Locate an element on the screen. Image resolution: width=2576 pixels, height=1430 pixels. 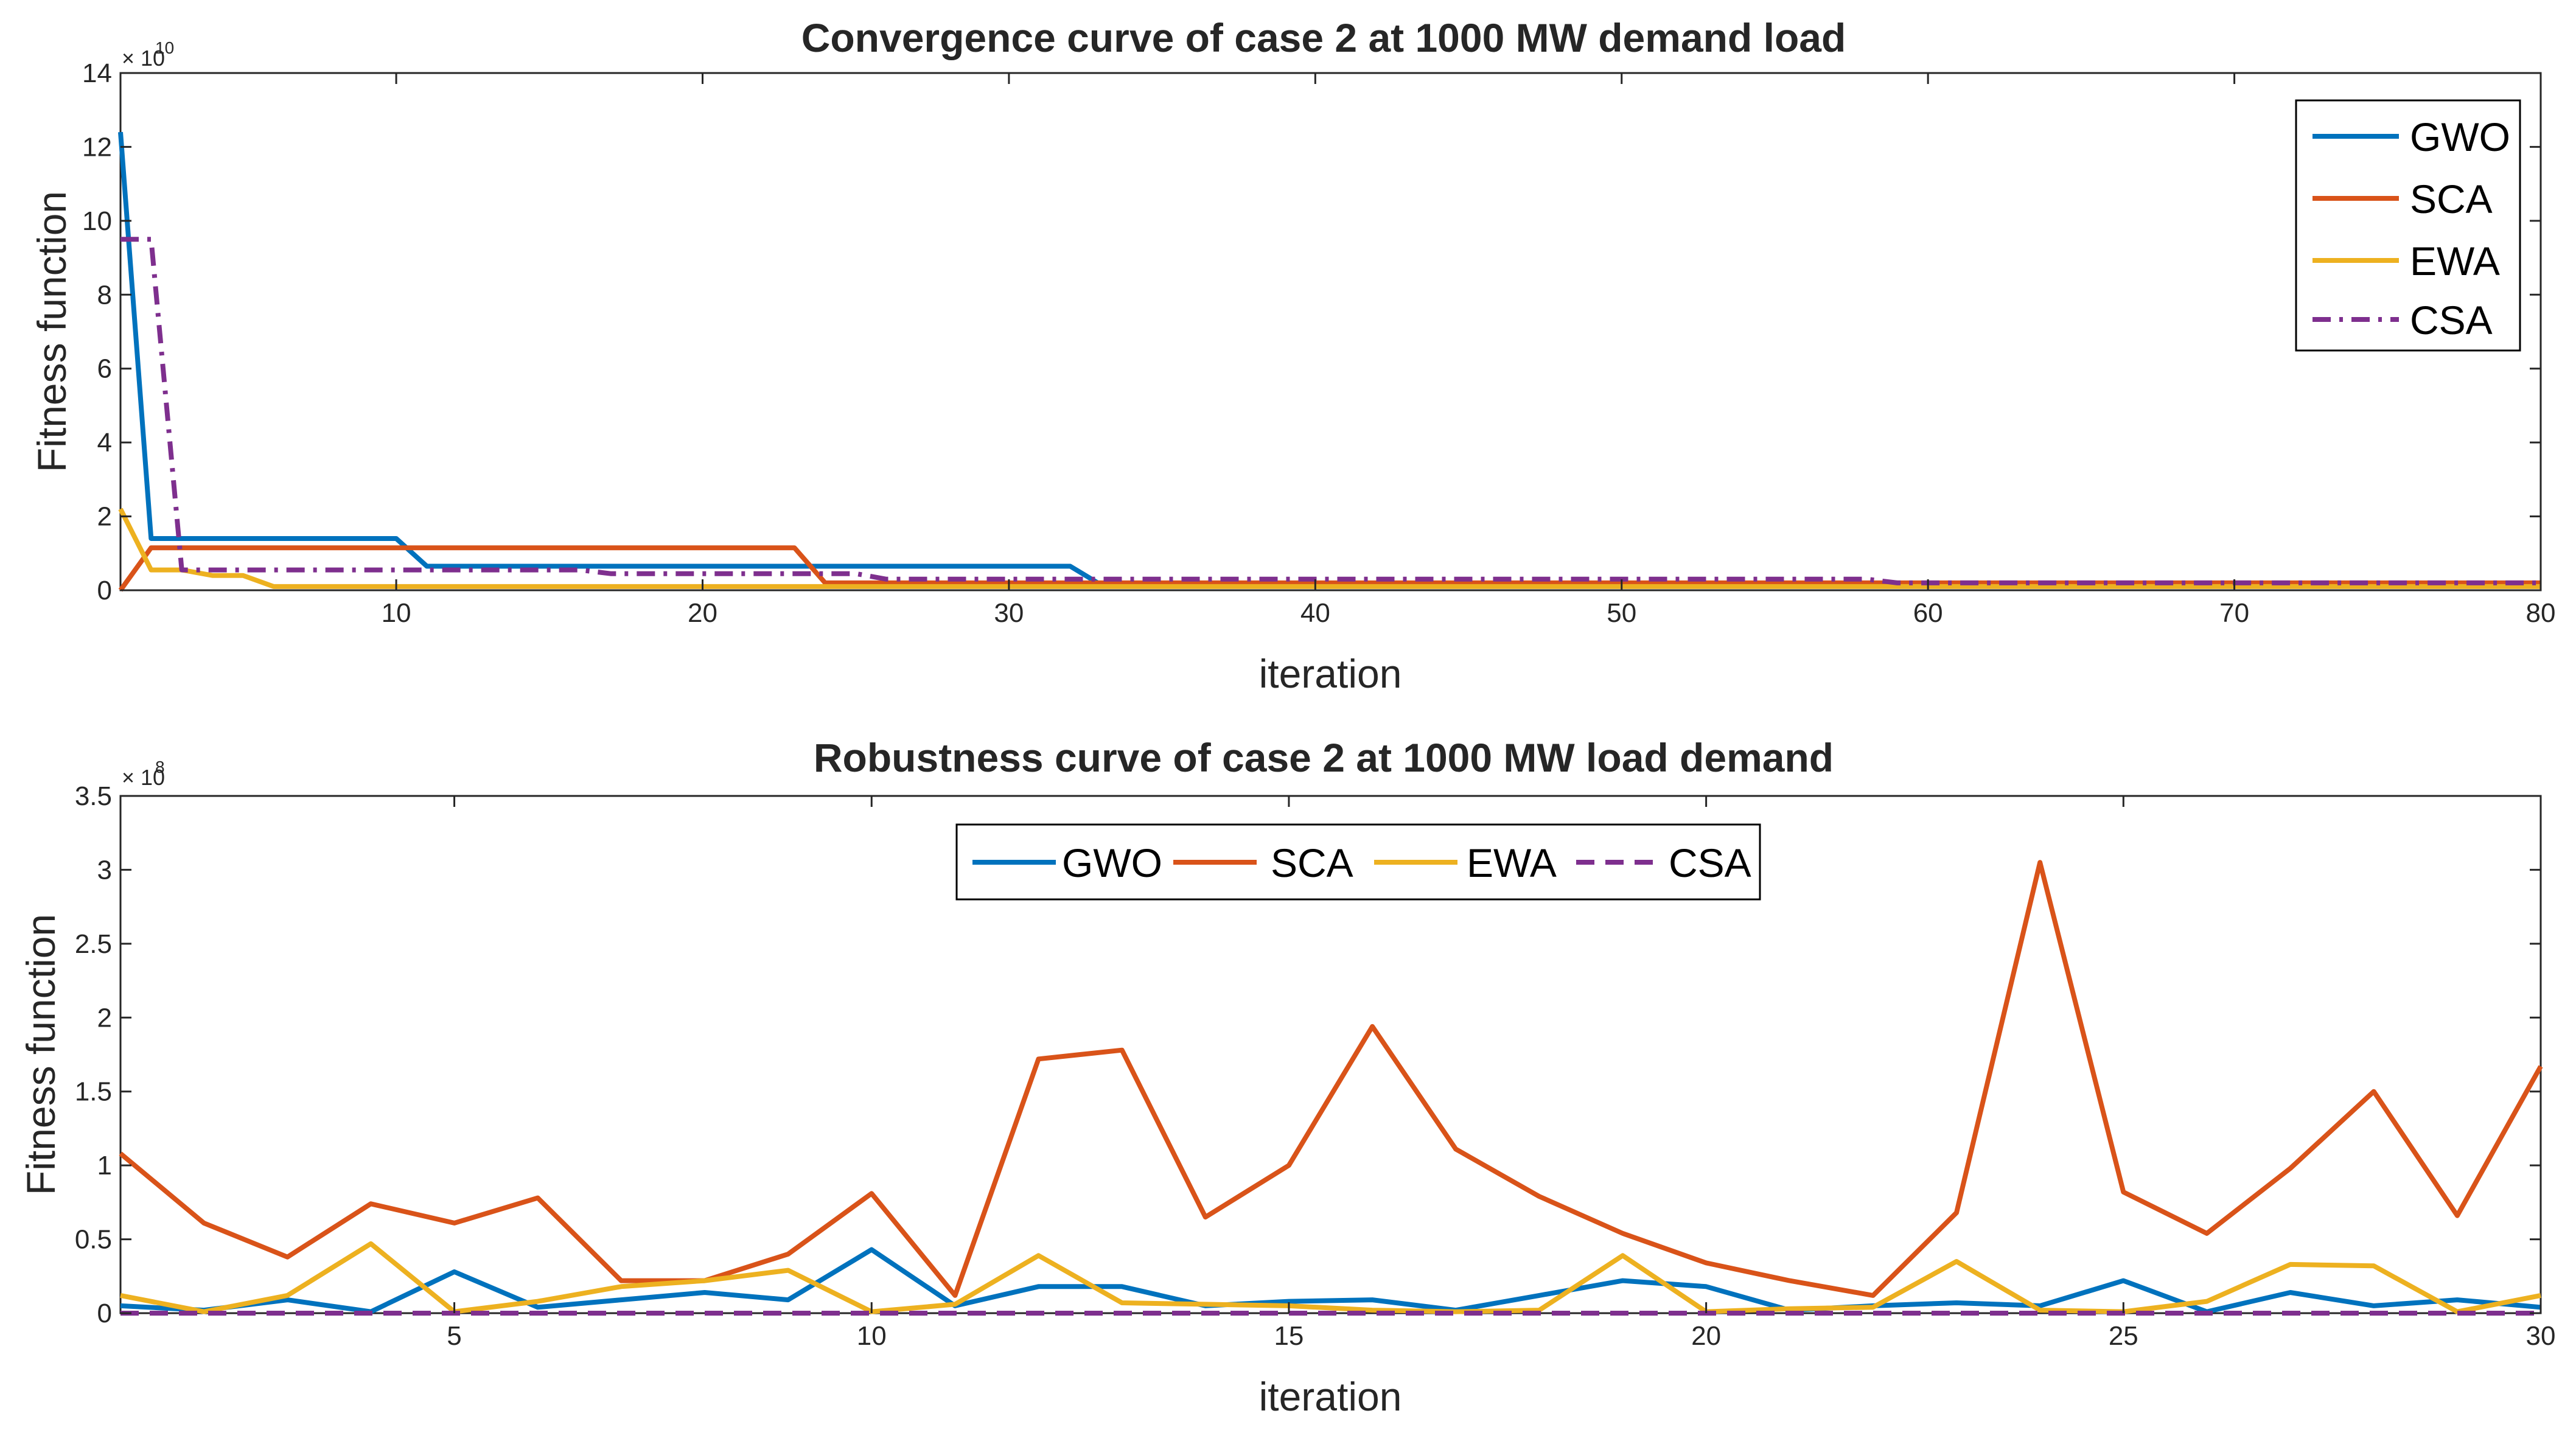
x-tick-label: 50 is located at coordinates (1621, 613).